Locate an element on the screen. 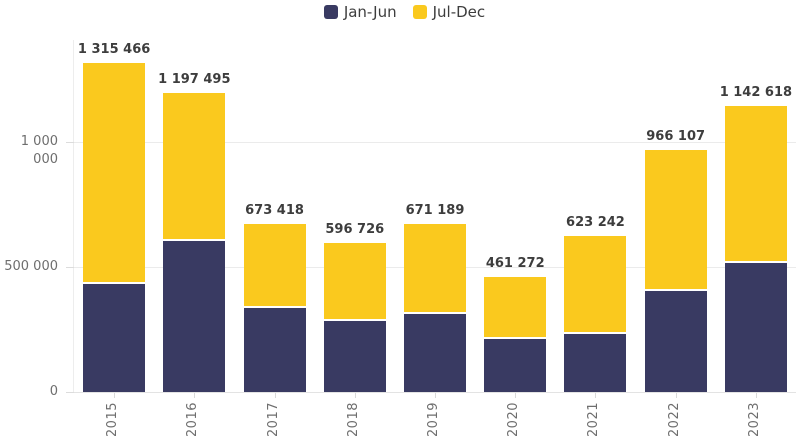  bar-segment-jan-jun-2019 is located at coordinates (434, 352).